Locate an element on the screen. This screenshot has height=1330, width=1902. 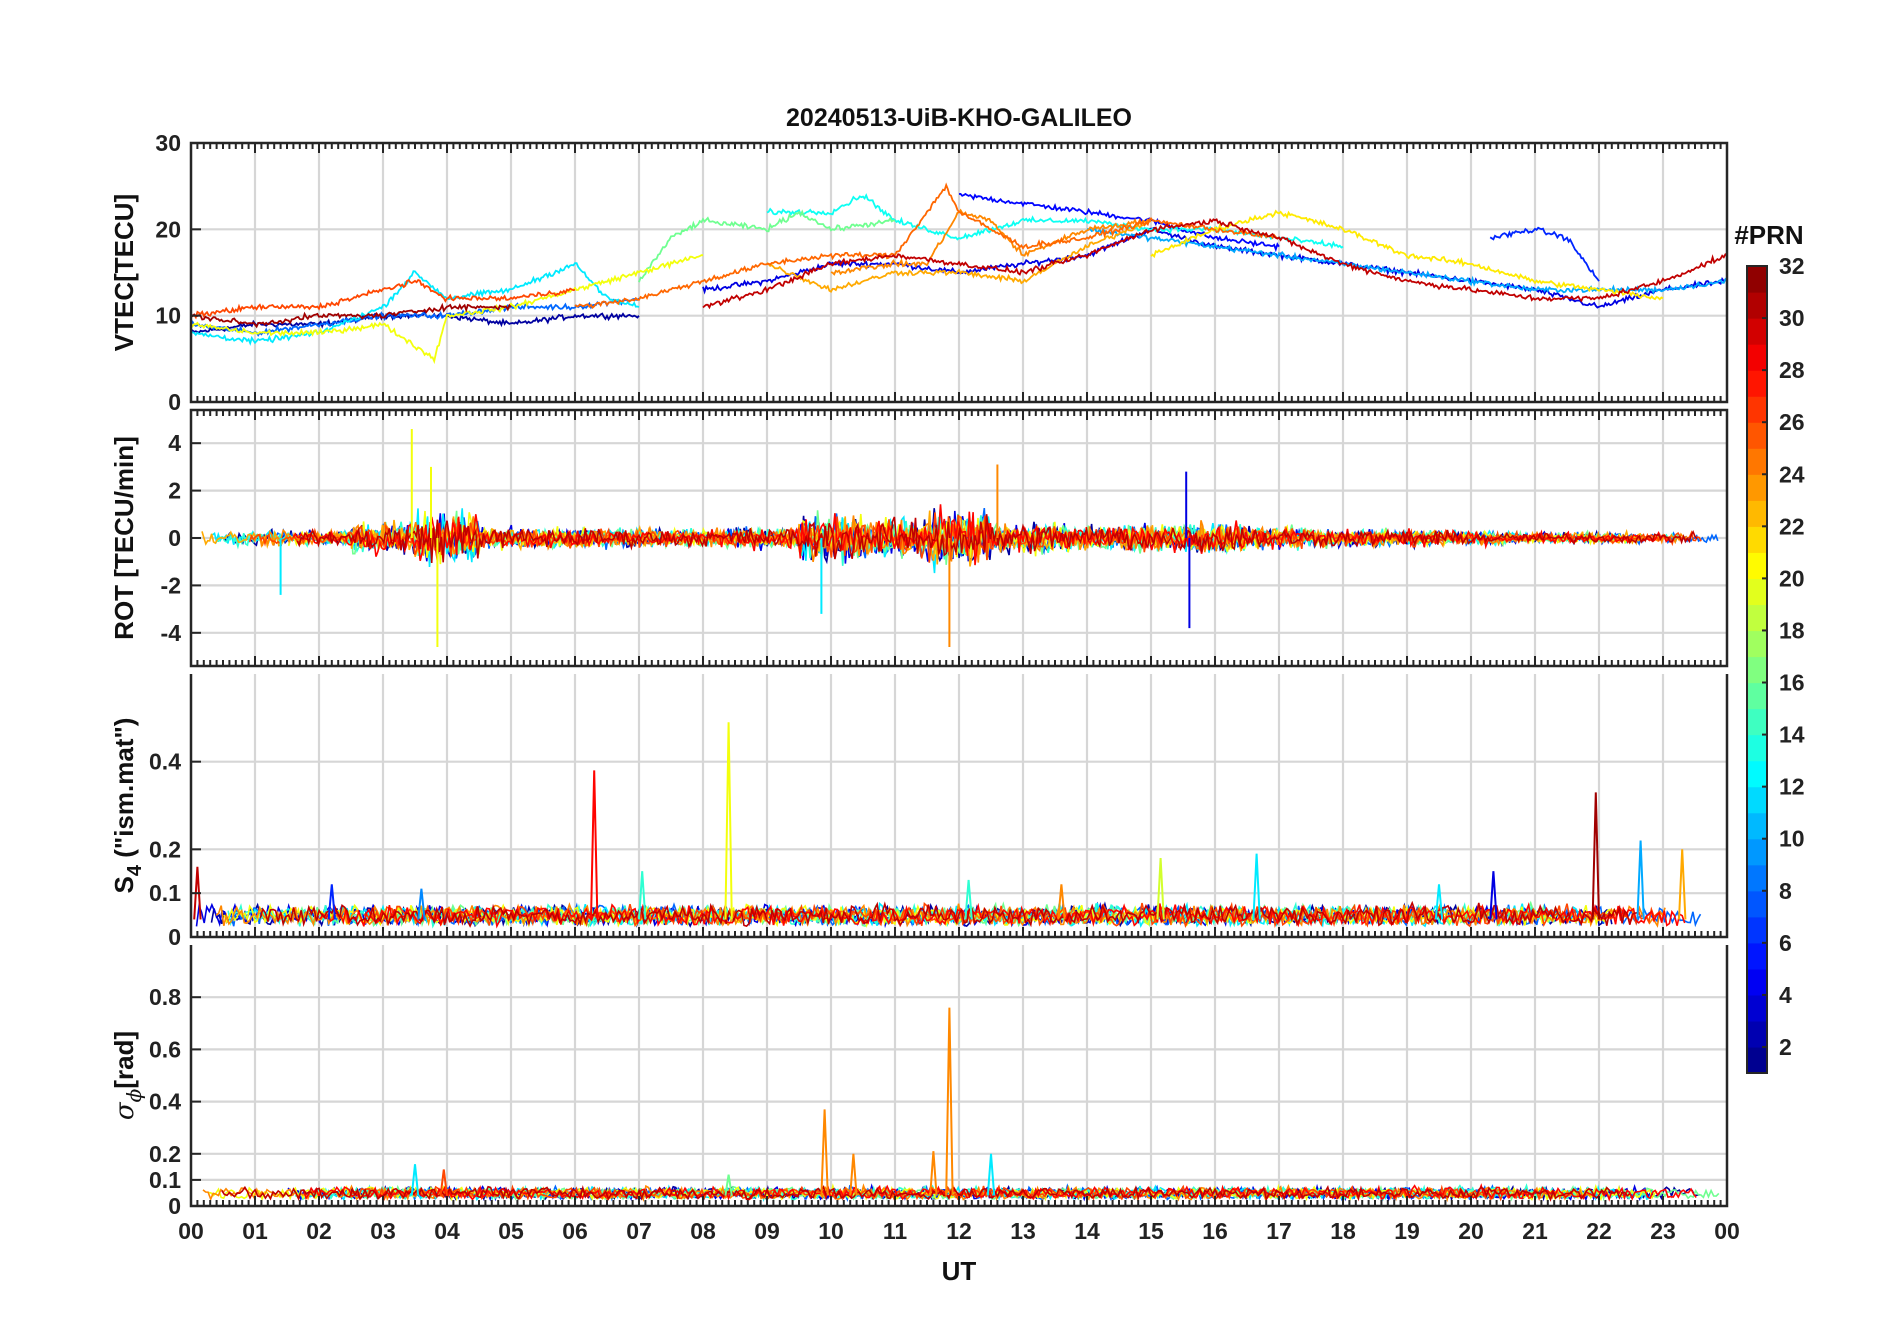
x-tick-label: 14 is located at coordinates (1087, 1231).